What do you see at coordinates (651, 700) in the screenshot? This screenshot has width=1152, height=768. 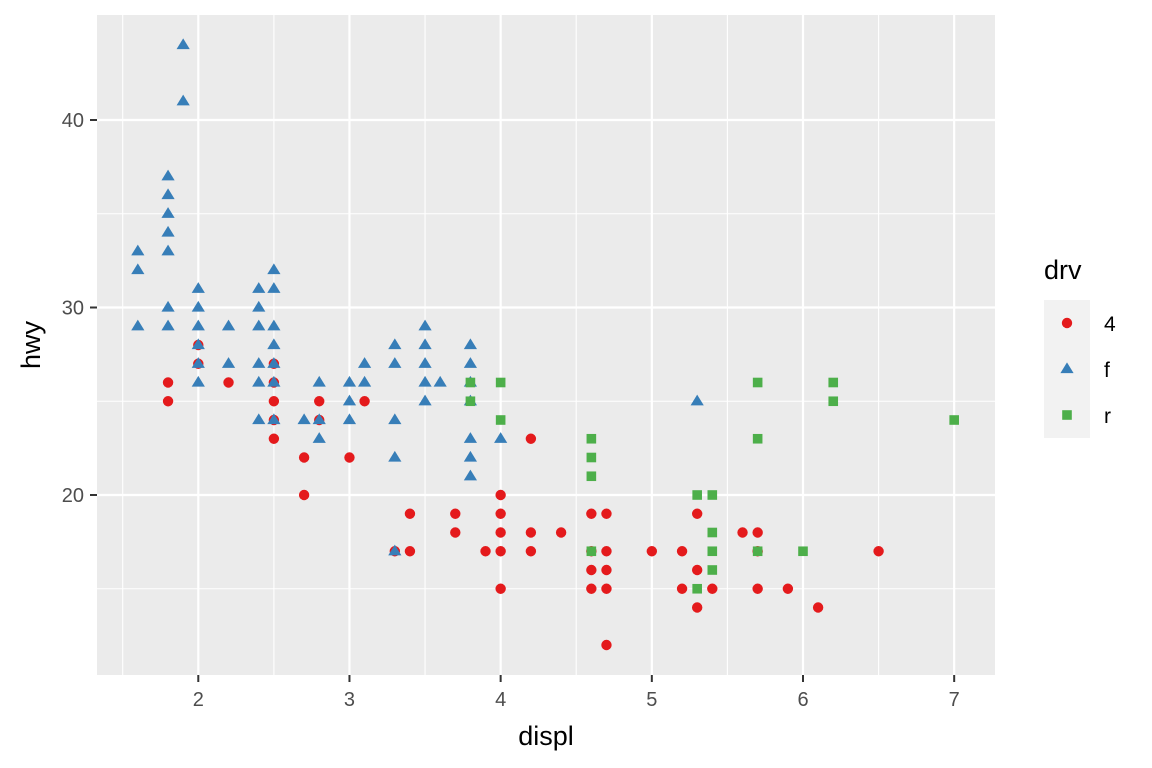 I see `x-tick-label: 5` at bounding box center [651, 700].